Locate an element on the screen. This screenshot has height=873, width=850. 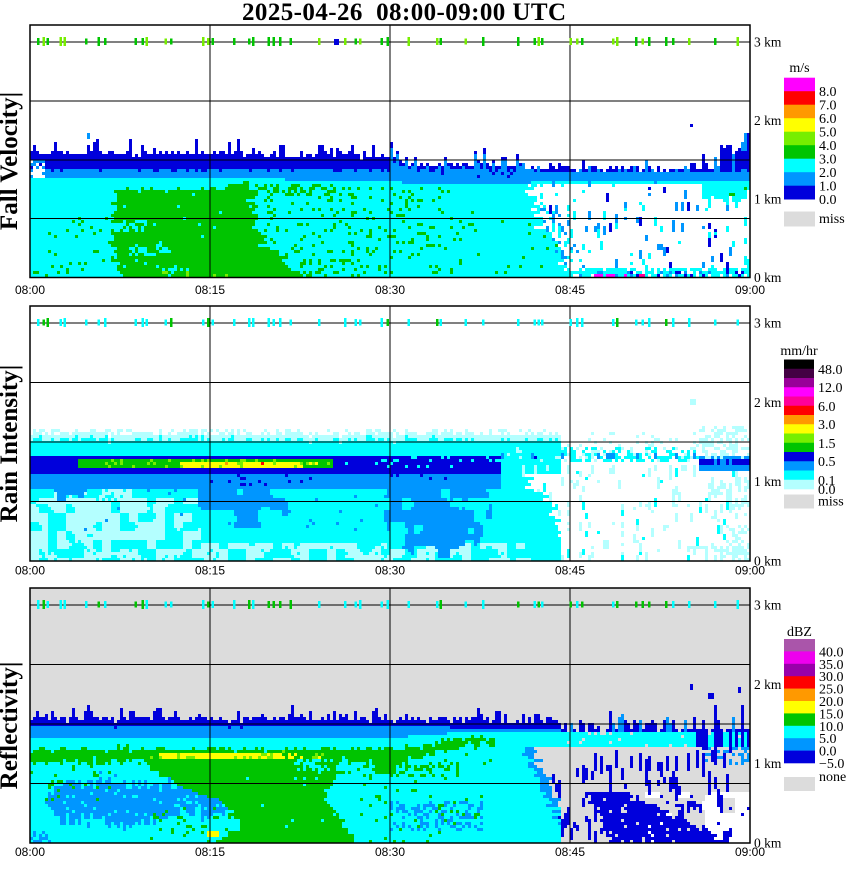
svg-text: 25.0 is located at coordinates (831, 690).